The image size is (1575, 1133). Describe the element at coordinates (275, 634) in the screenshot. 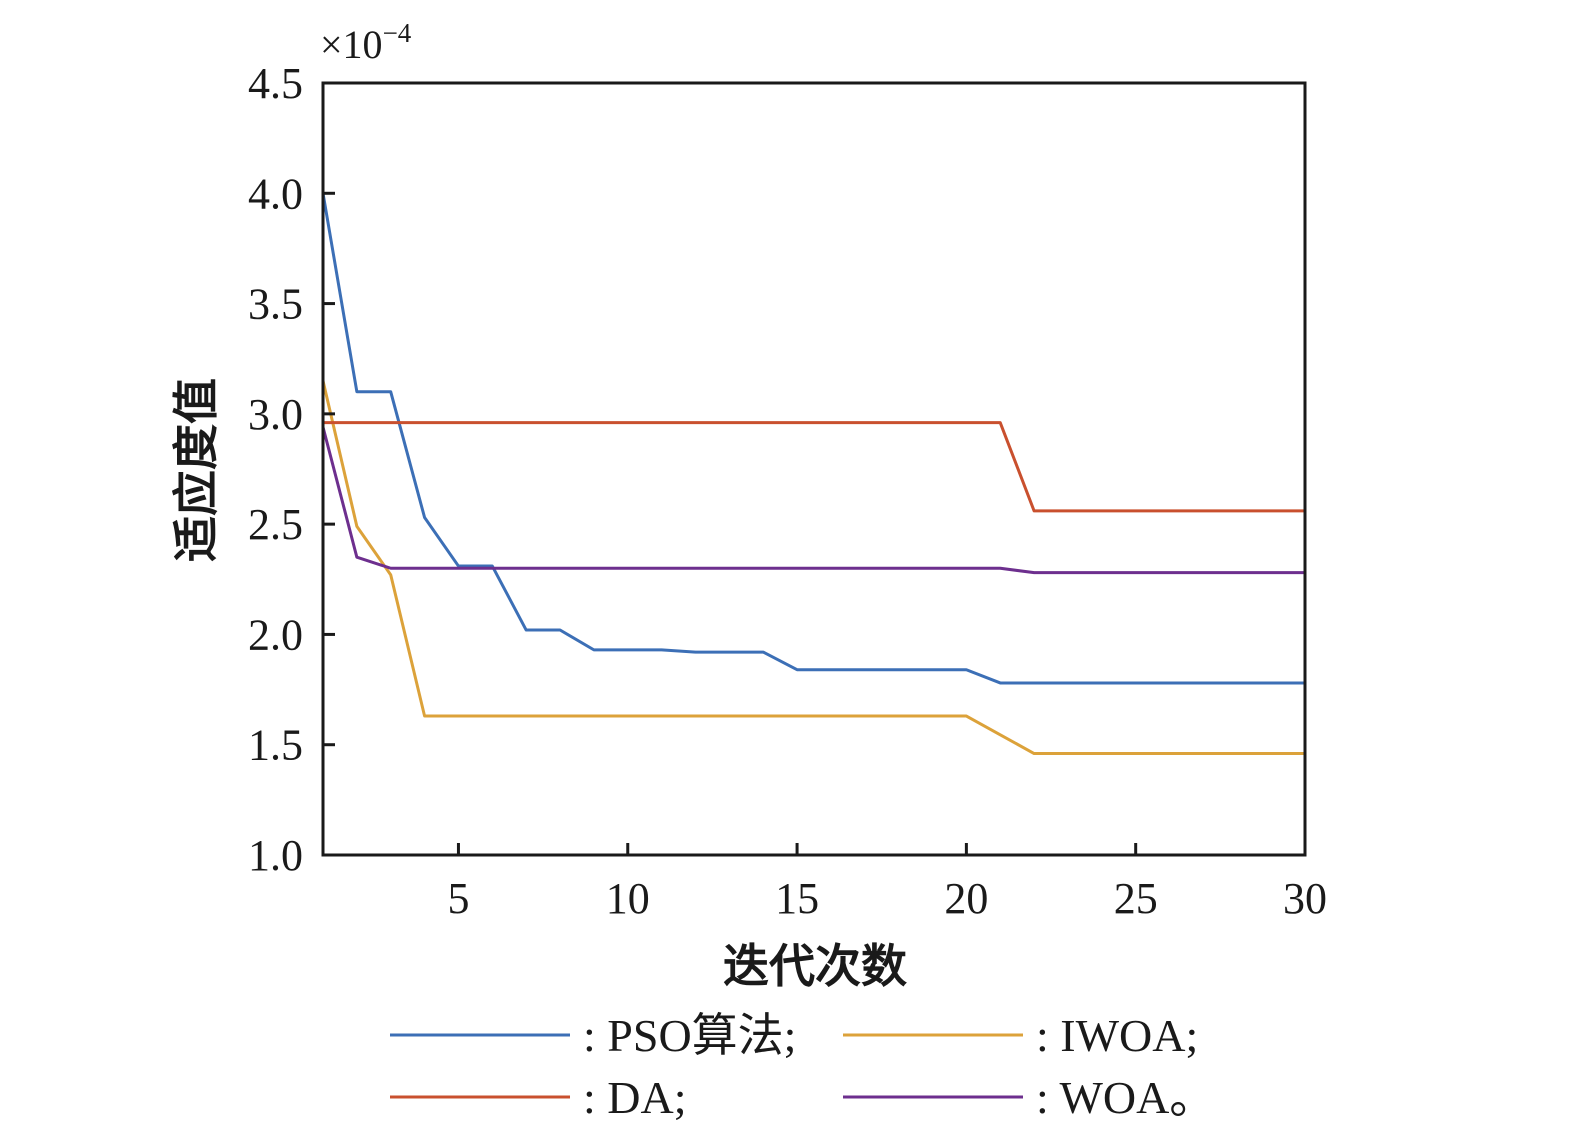

I see `y-tick-label: 2.0` at that location.